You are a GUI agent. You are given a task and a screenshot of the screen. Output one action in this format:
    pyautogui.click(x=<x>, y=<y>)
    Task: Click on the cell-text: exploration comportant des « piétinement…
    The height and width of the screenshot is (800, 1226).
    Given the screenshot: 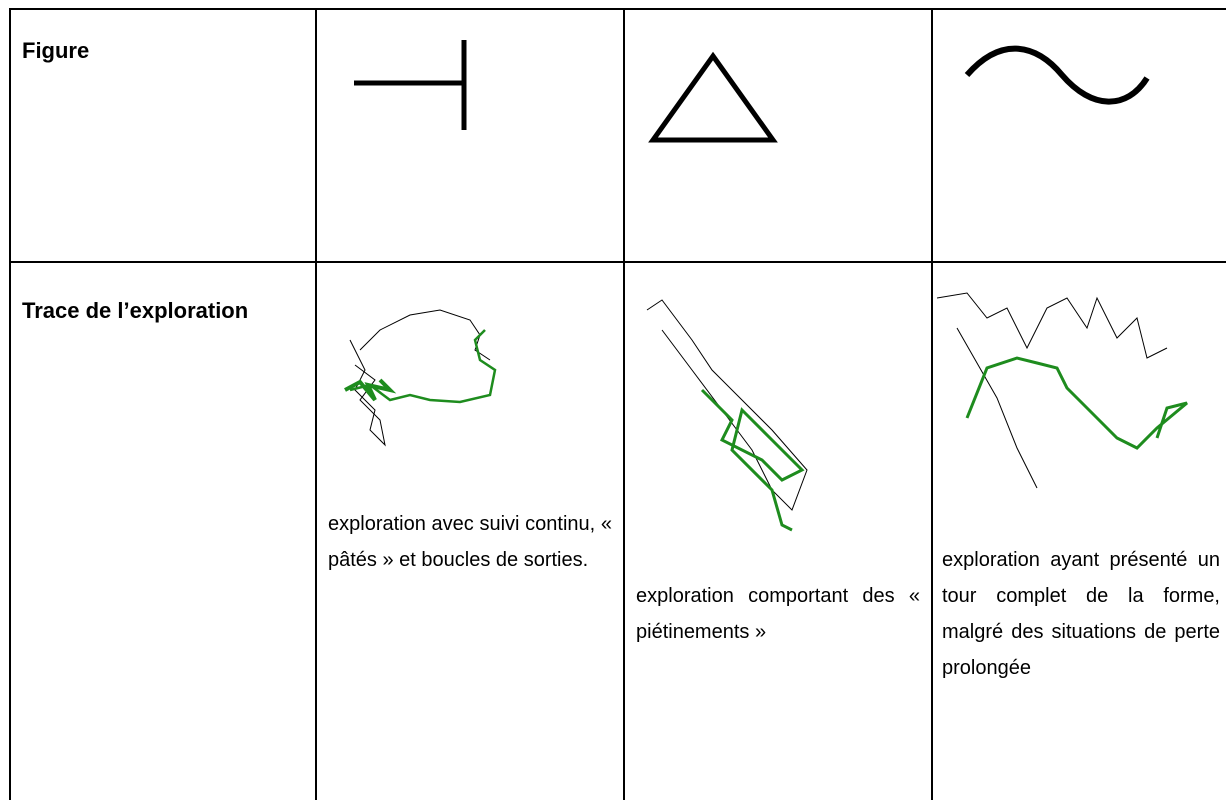 What is the action you would take?
    pyautogui.click(x=778, y=614)
    